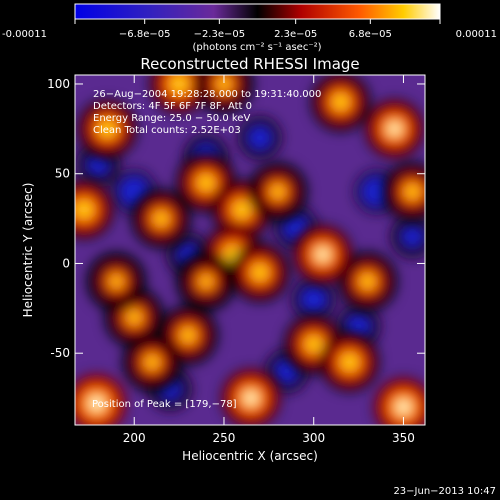 The width and height of the screenshot is (500, 500). I want to click on colorbar, so click(257, 11).